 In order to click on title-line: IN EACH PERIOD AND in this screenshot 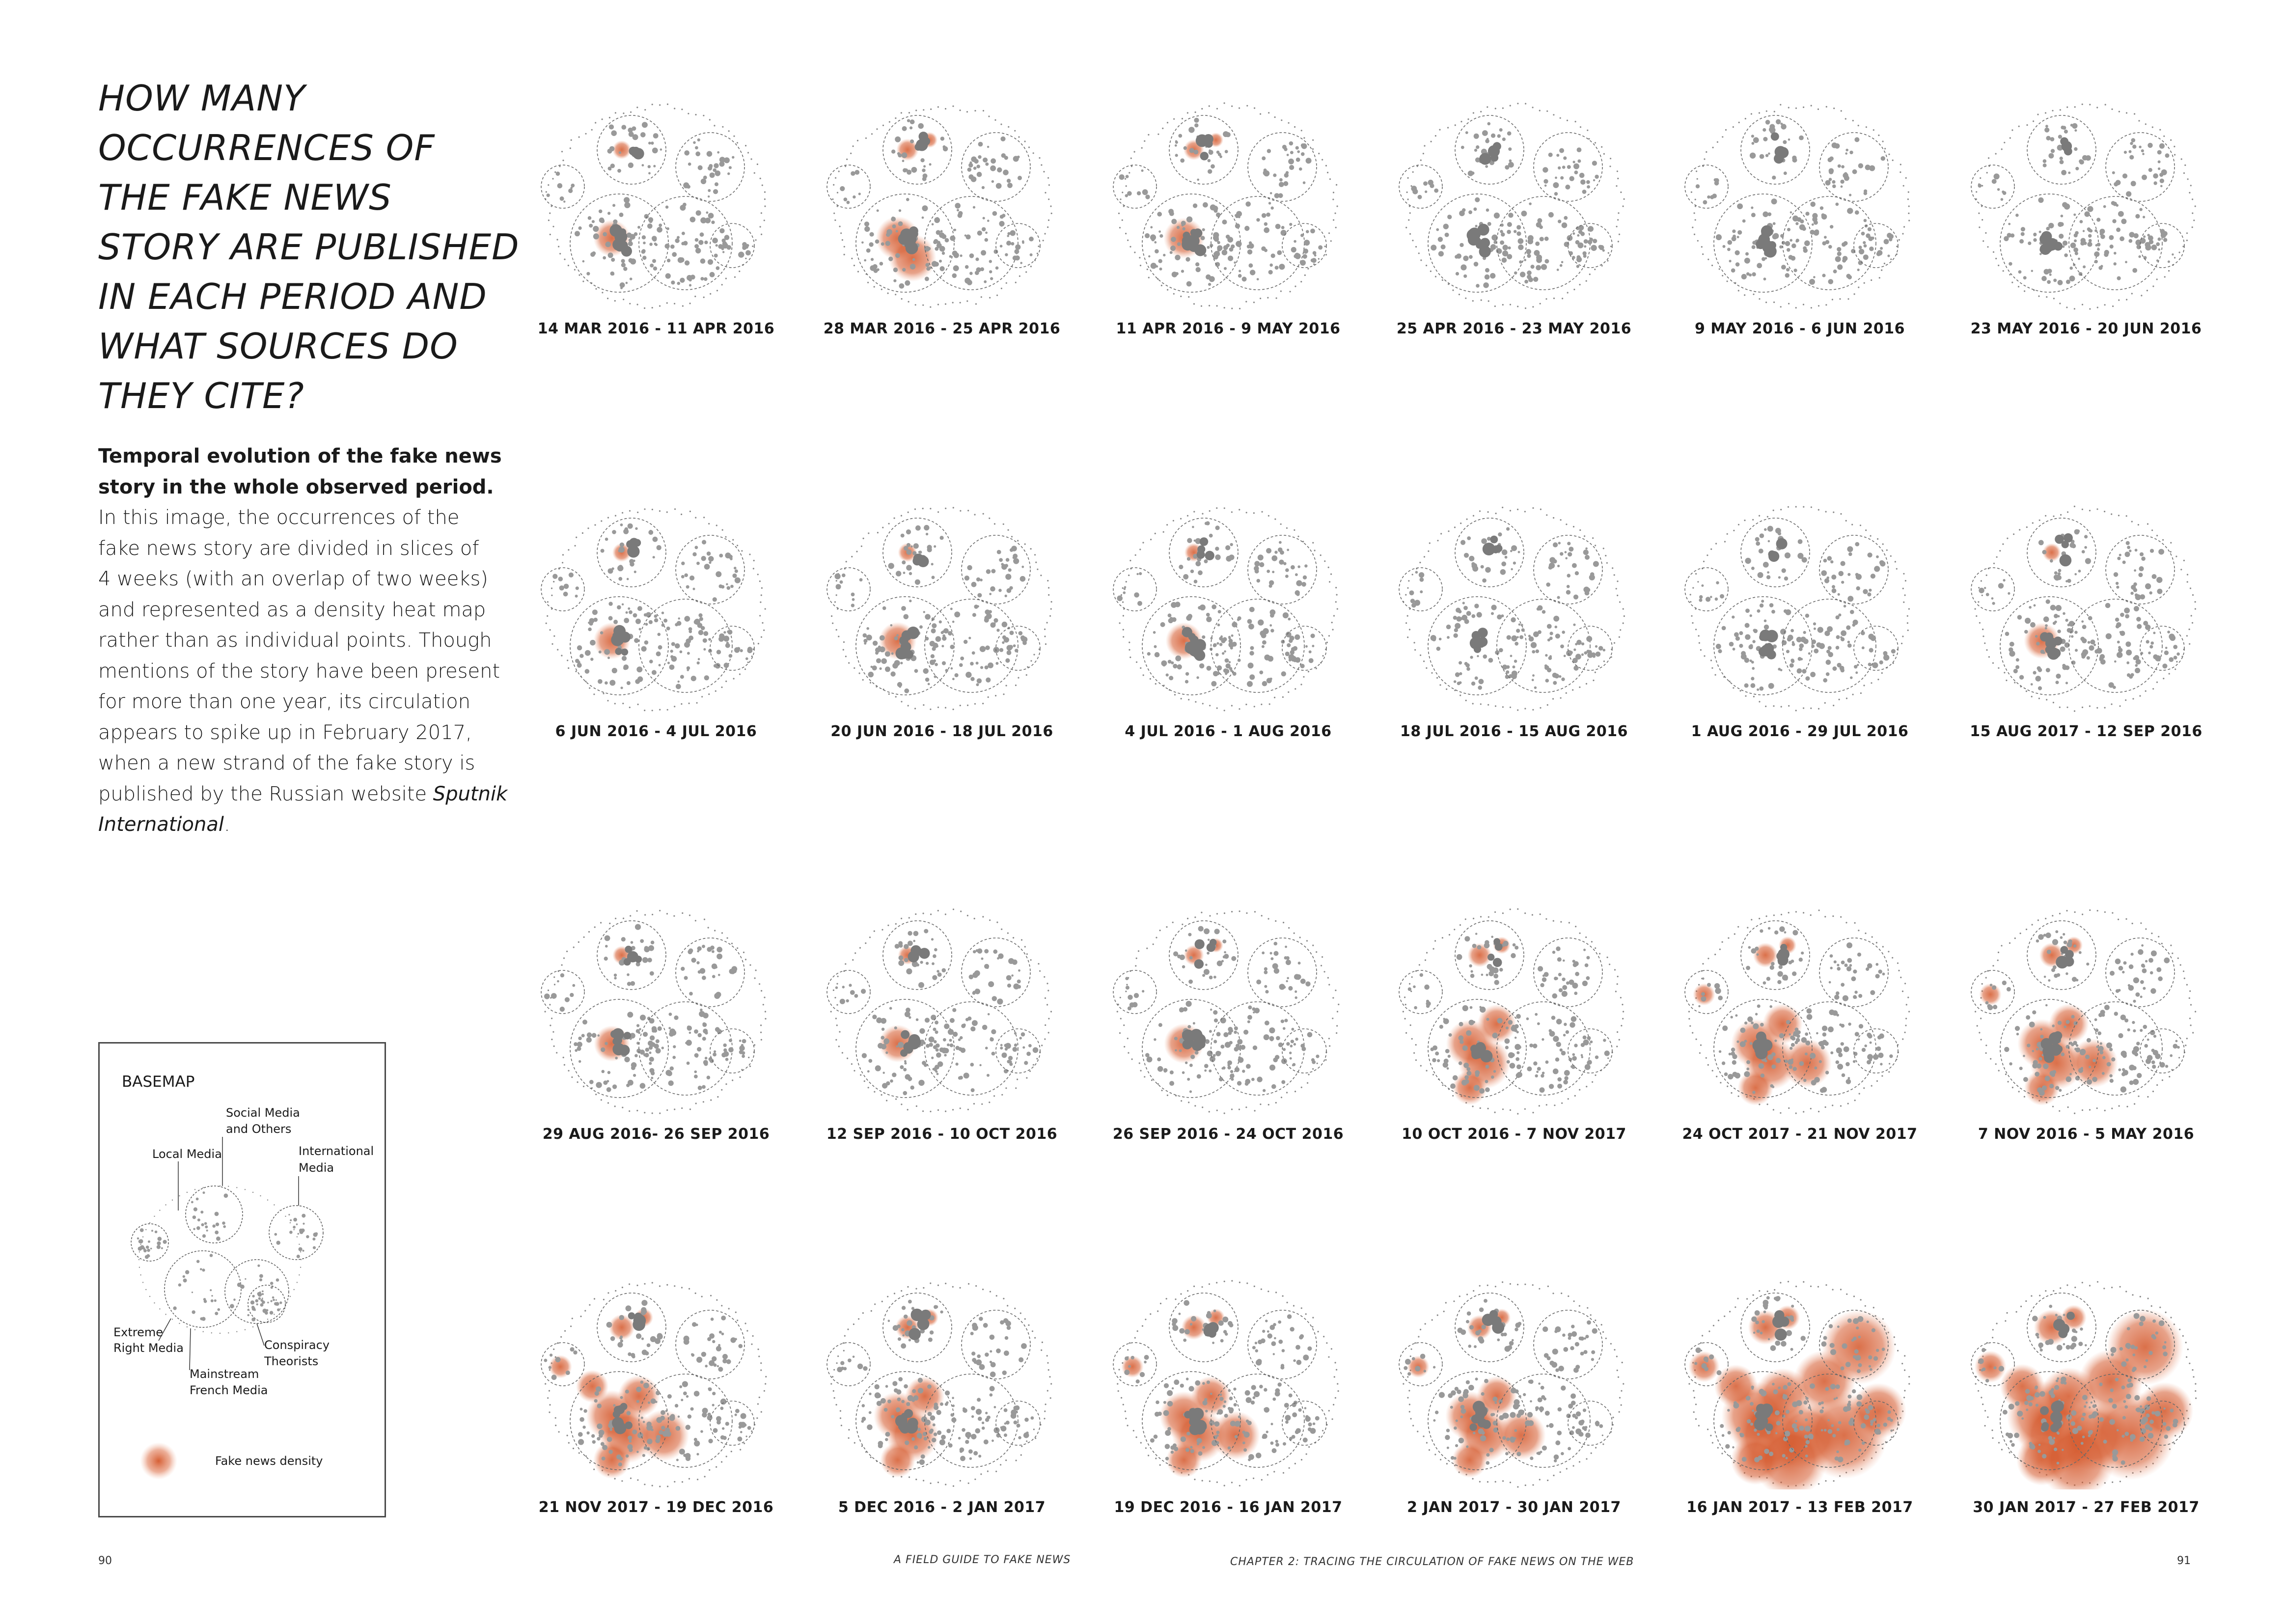, I will do `click(292, 296)`.